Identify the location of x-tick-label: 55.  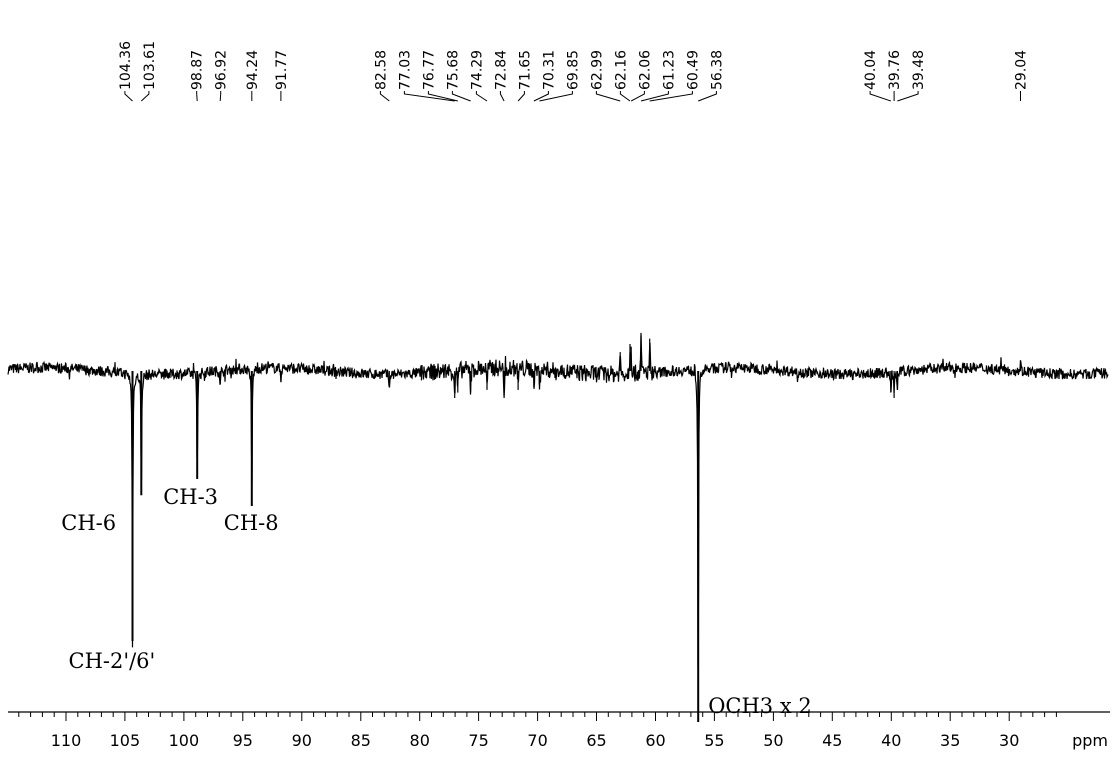
(714, 740).